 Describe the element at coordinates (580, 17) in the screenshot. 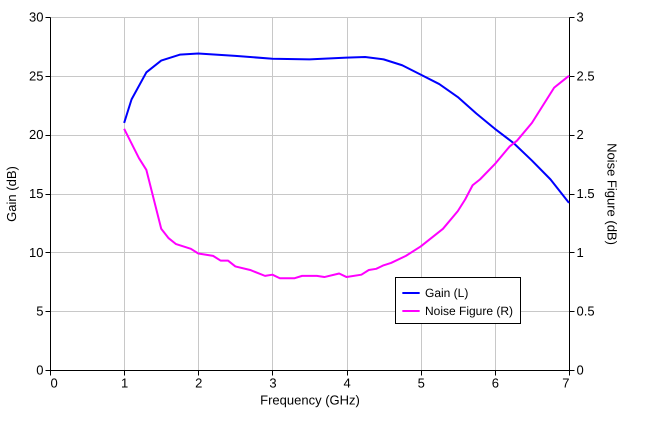

I see `y2-tick-label: 3` at that location.